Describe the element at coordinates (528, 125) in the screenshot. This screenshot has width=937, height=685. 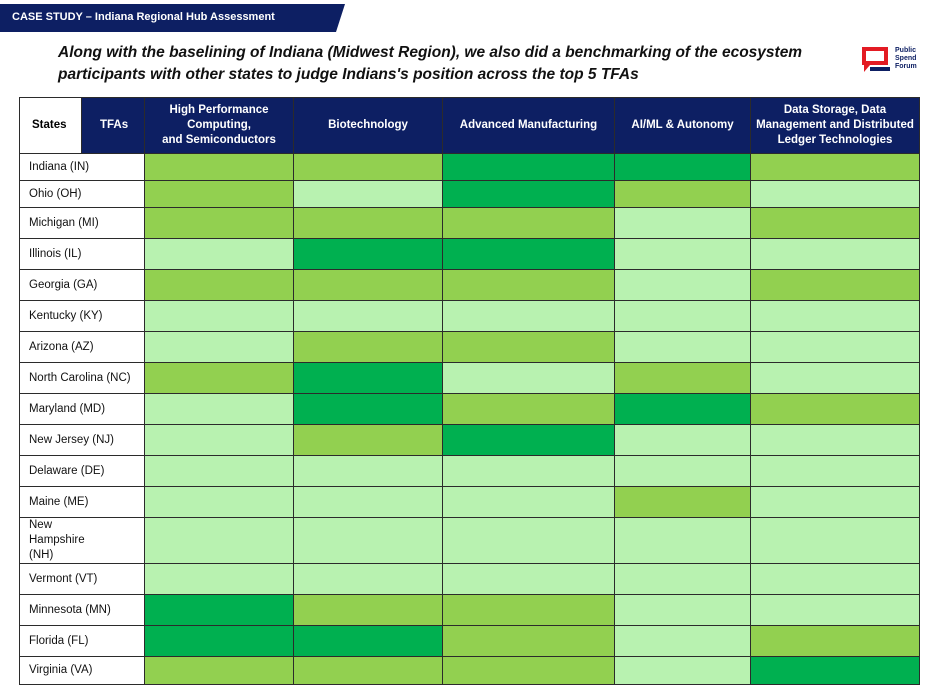
I see `header-advanced-manufacturing: Advanced Manufacturing` at that location.